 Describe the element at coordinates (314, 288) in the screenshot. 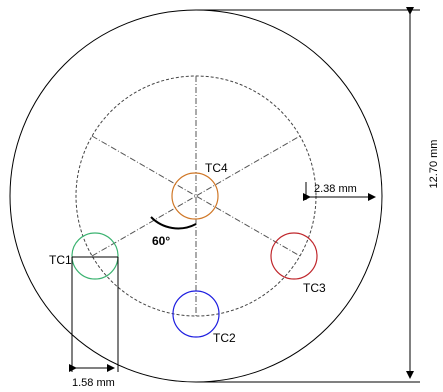

I see `tc3-label: TC3` at that location.